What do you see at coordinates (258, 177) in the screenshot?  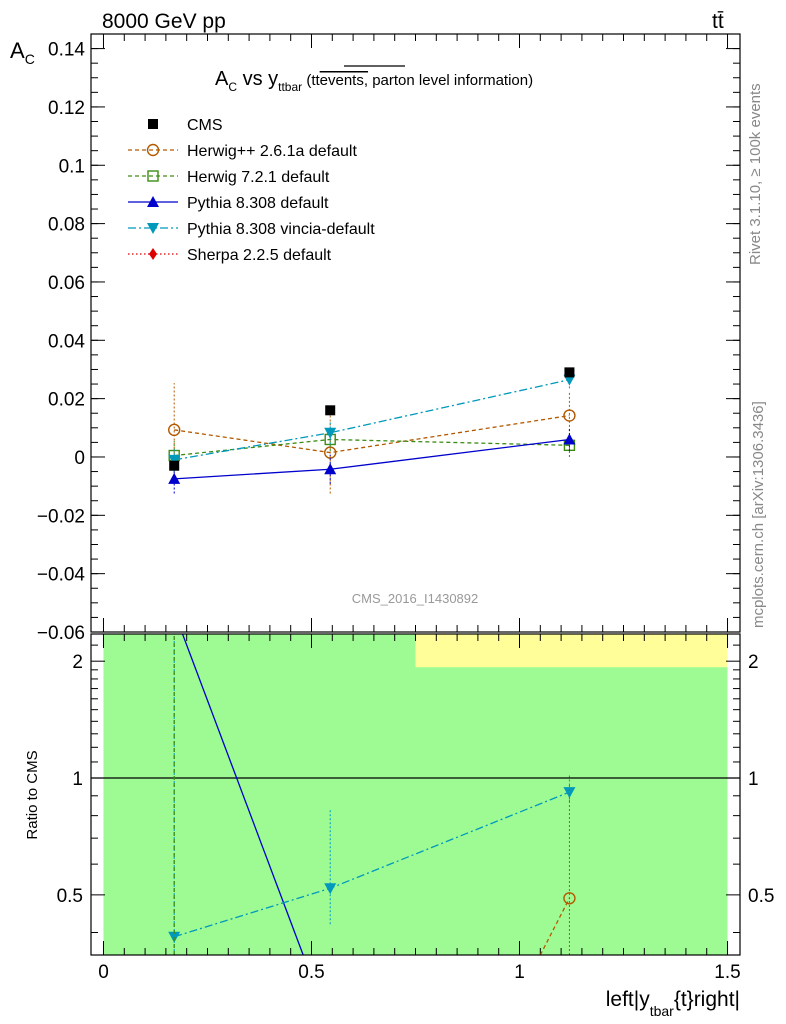 I see `legend-label-herwig7: Herwig 7.2.1 default` at bounding box center [258, 177].